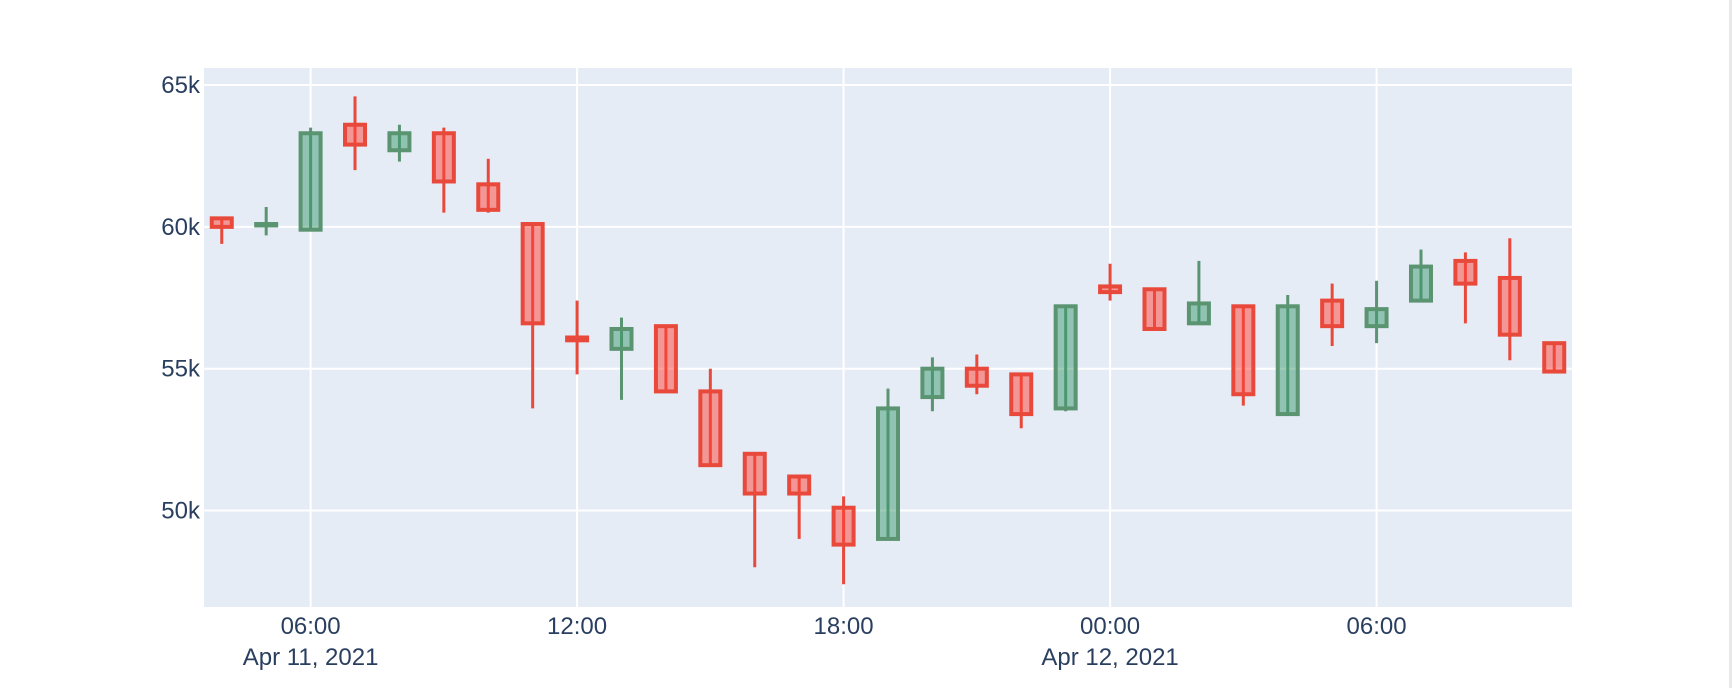 The height and width of the screenshot is (688, 1732). What do you see at coordinates (181, 369) in the screenshot?
I see `y-tick-label: 55k` at bounding box center [181, 369].